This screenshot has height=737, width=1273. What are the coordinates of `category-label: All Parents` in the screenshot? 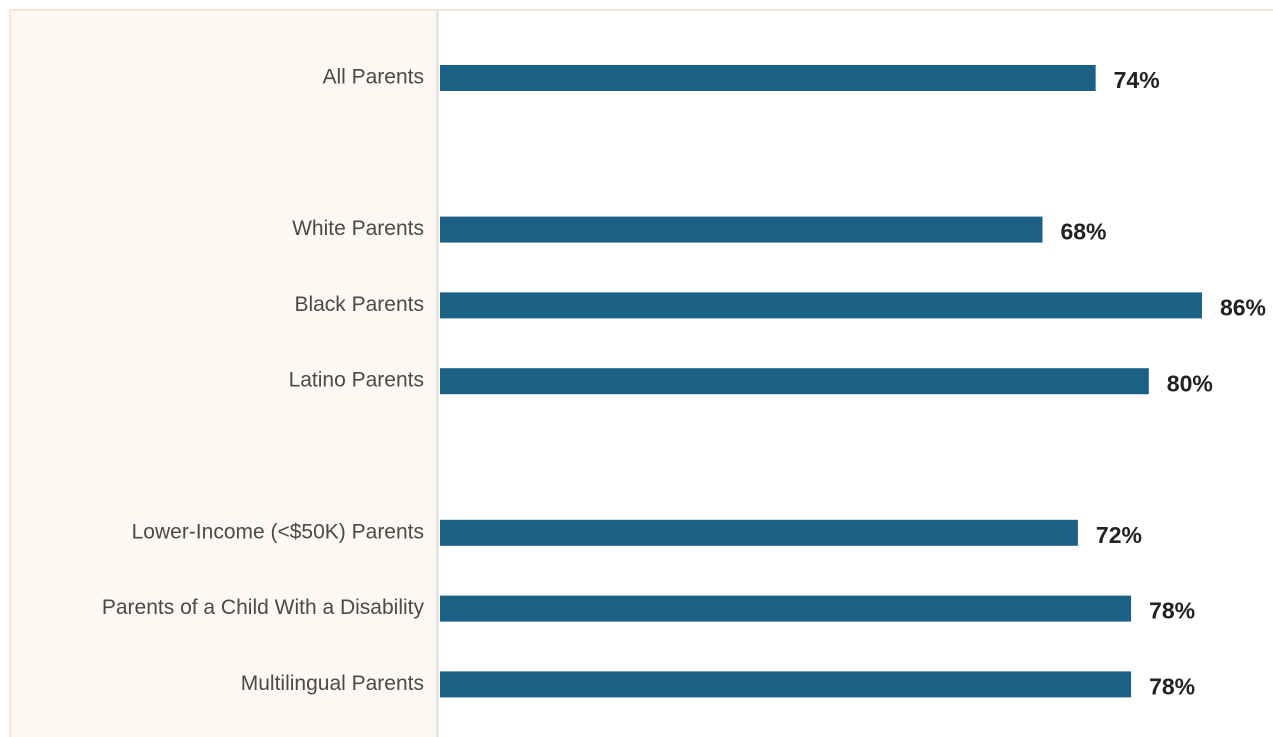 It's located at (373, 77).